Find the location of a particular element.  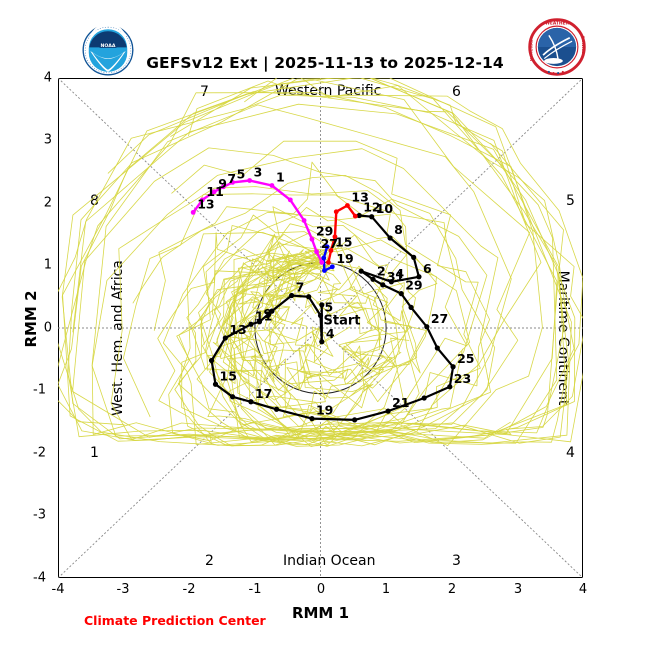

svg-text: NOAA is located at coordinates (108, 46).